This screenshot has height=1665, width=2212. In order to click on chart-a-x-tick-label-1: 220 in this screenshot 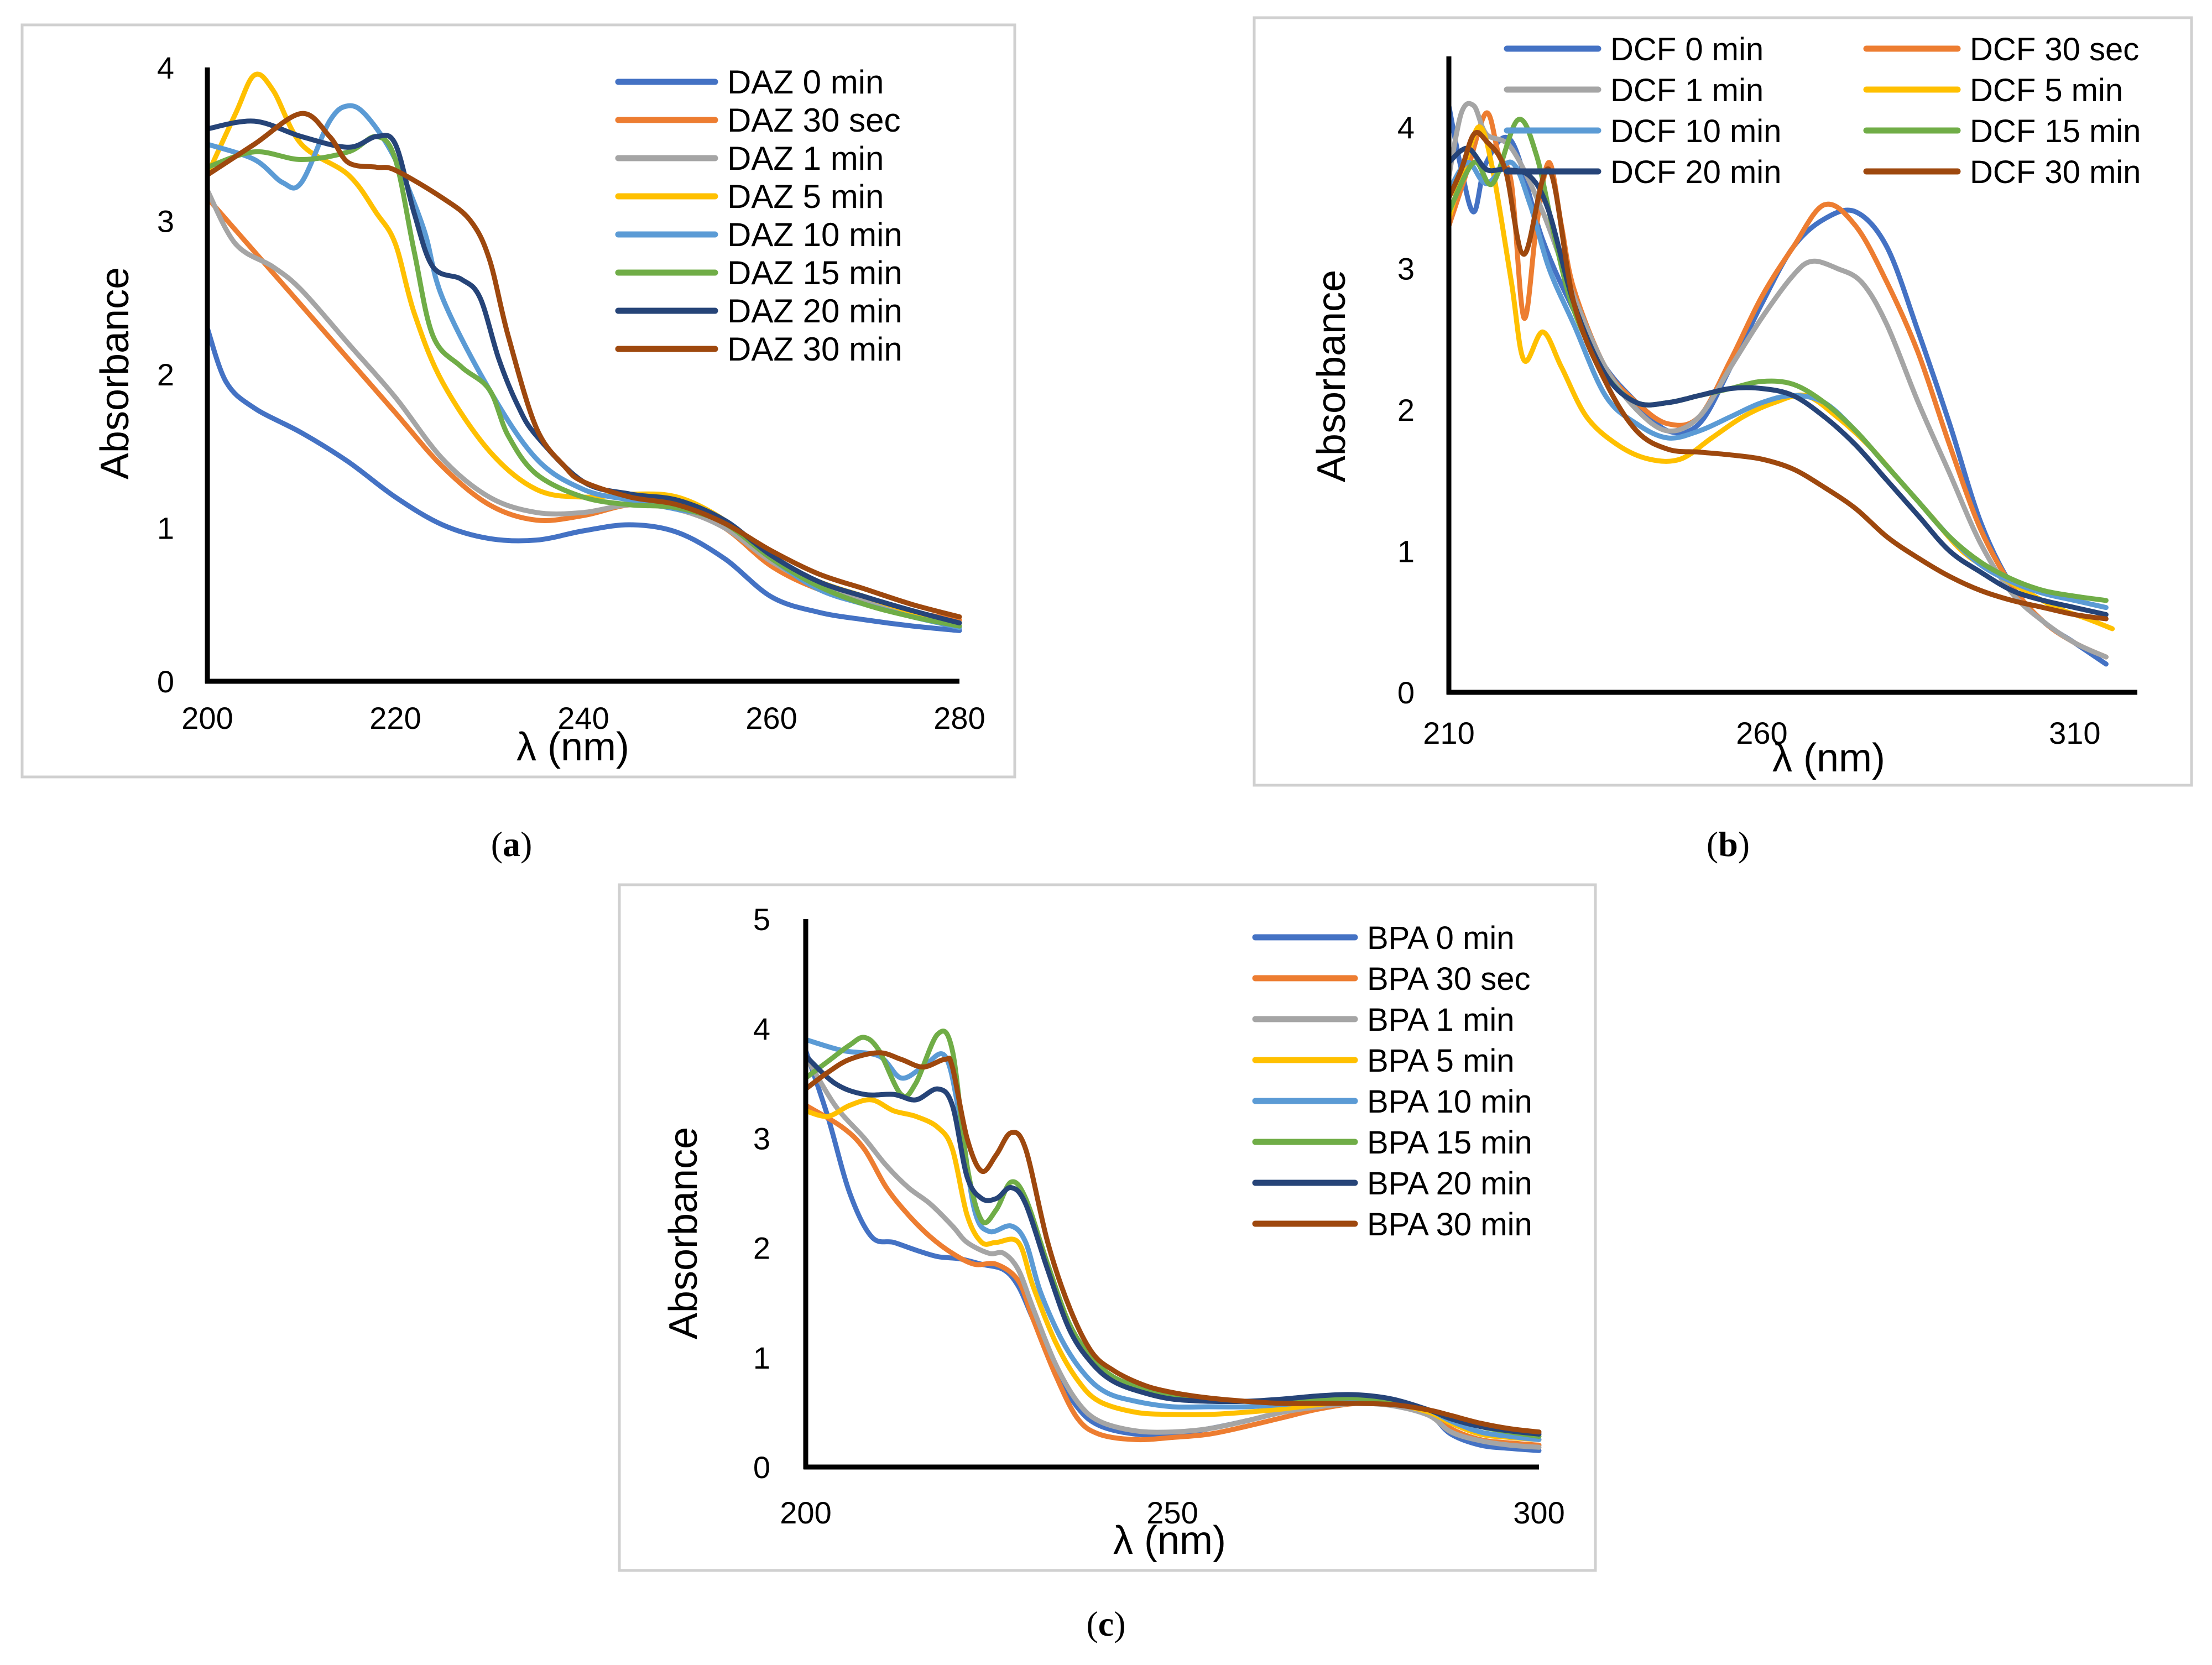, I will do `click(395, 718)`.